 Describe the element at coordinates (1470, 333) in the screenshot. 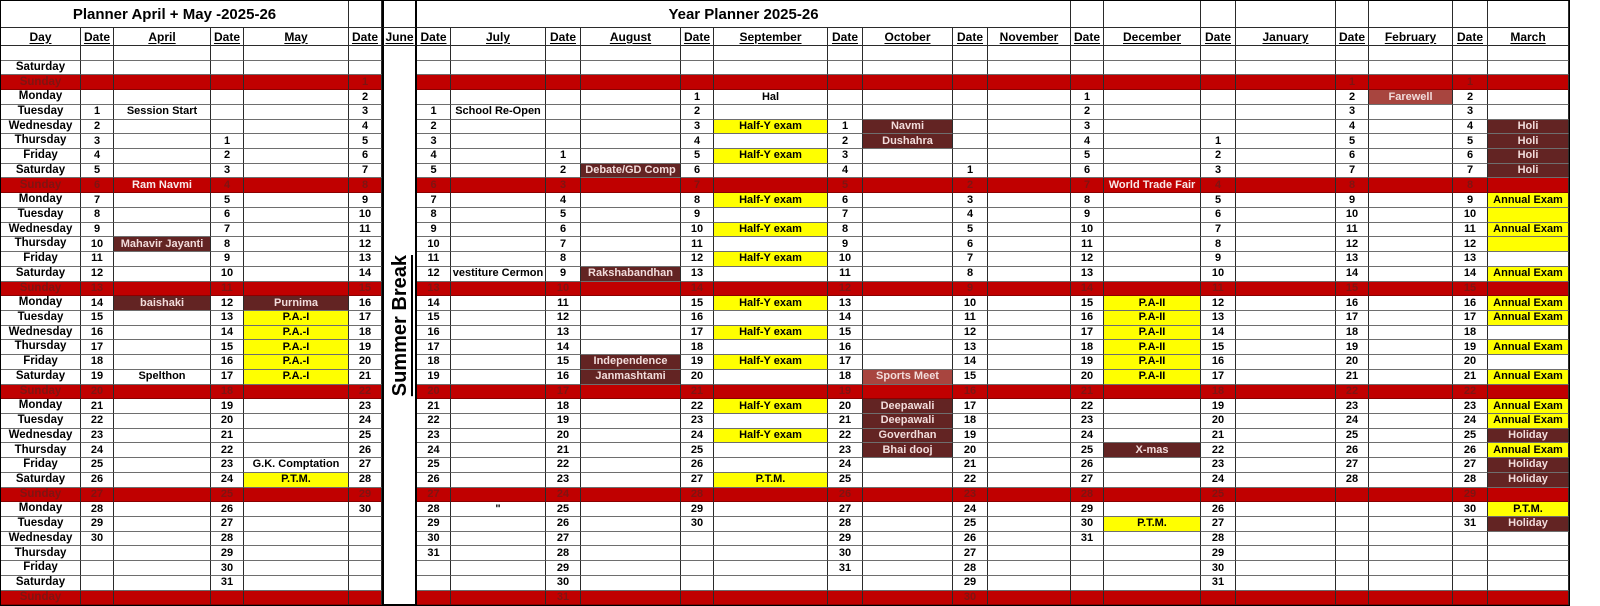

I see `date-cell: 18` at that location.